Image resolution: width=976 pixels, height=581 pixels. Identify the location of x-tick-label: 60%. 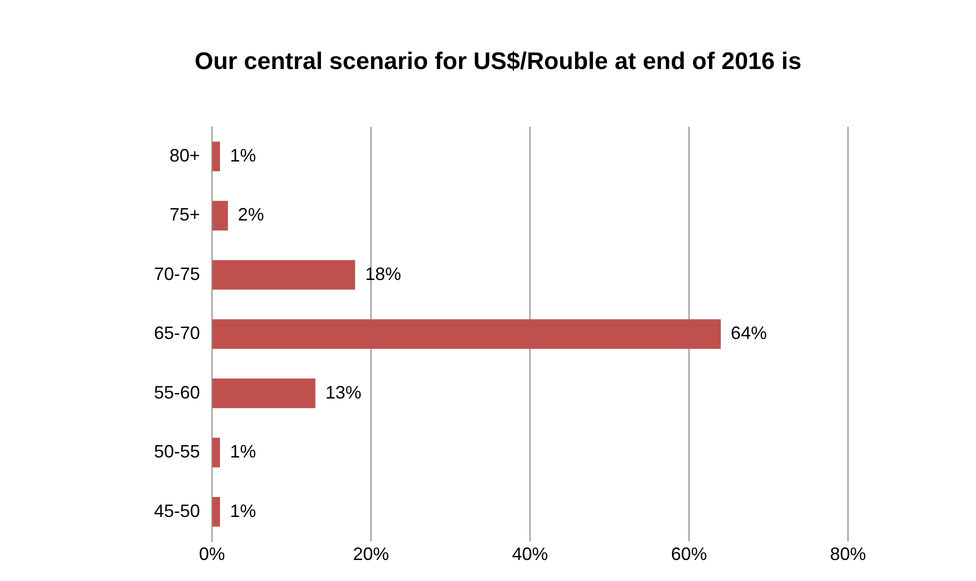
(689, 554).